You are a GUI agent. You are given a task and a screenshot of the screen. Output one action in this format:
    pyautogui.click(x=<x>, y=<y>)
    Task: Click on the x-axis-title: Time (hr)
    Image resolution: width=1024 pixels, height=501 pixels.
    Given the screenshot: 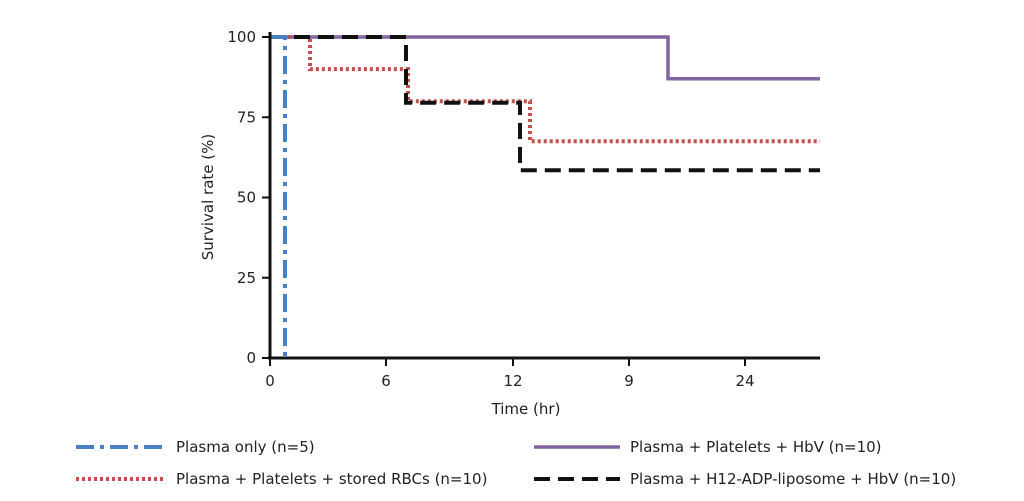 What is the action you would take?
    pyautogui.click(x=526, y=409)
    